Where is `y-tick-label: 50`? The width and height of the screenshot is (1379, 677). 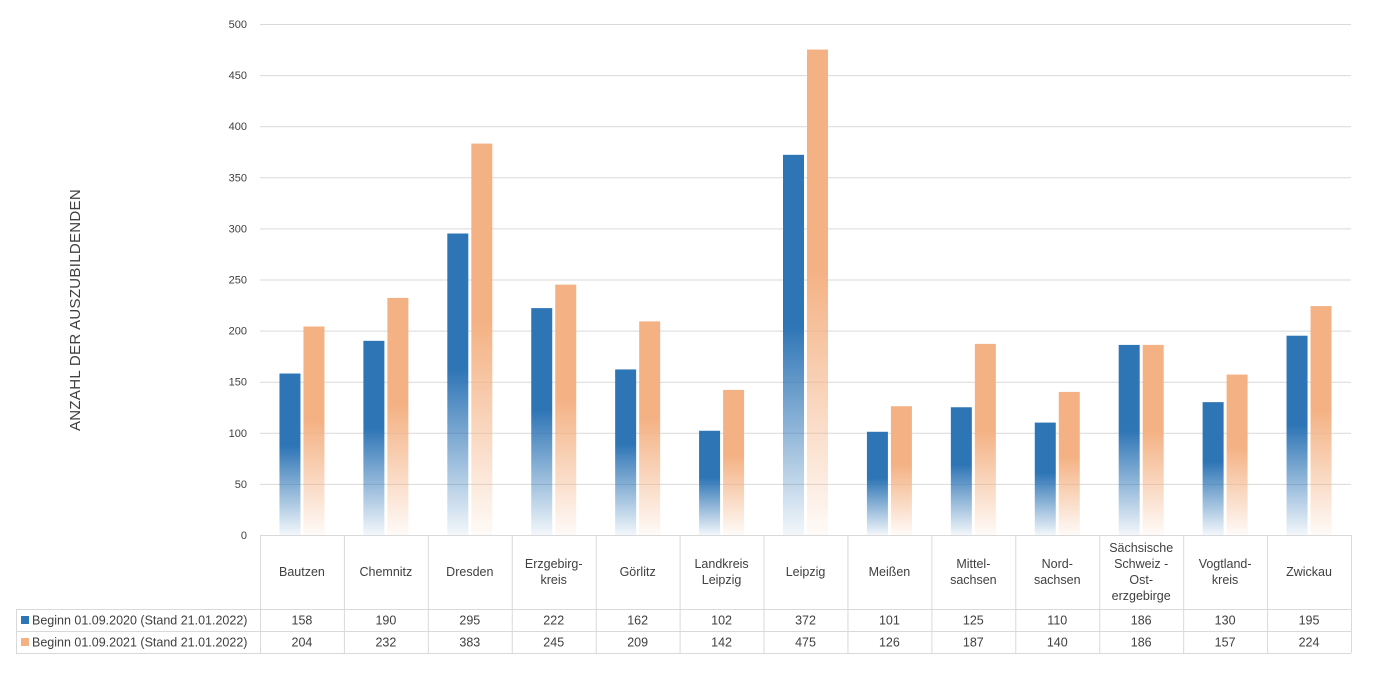
y-tick-label: 50 is located at coordinates (241, 485).